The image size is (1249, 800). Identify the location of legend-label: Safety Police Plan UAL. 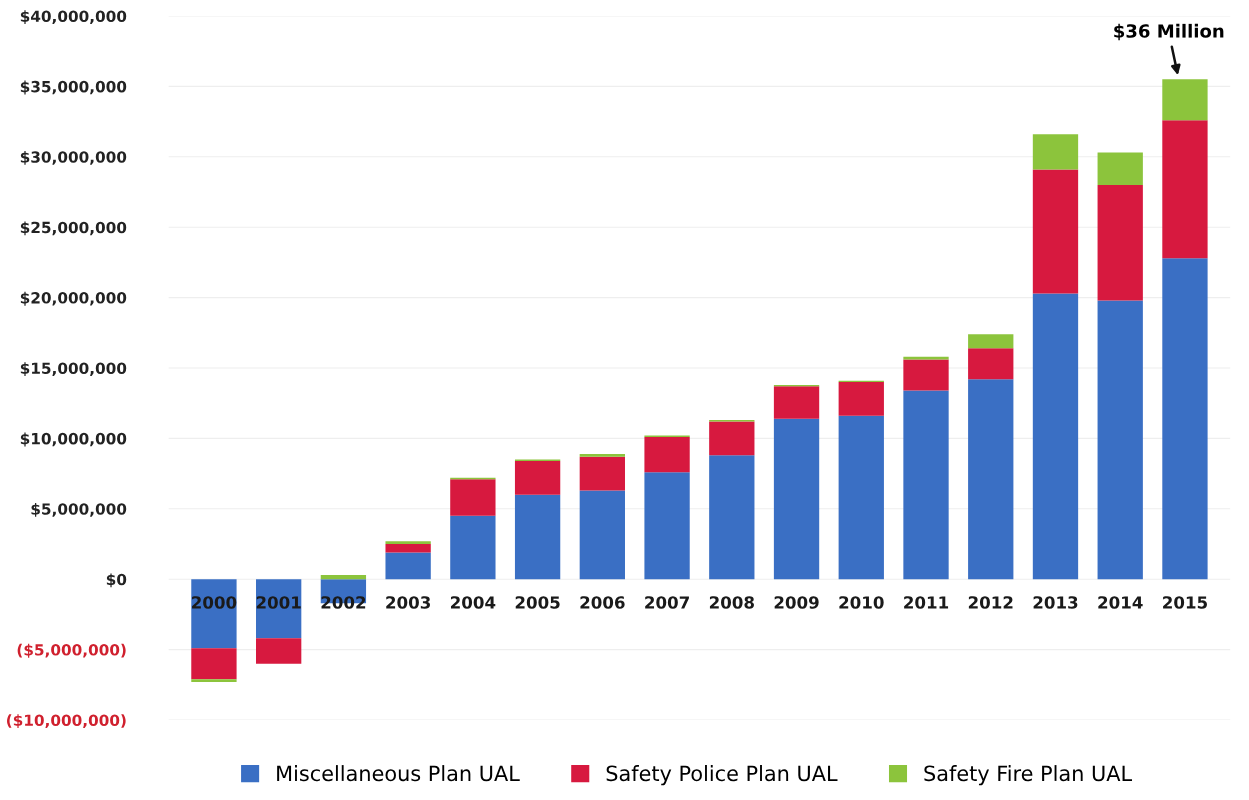
(722, 775).